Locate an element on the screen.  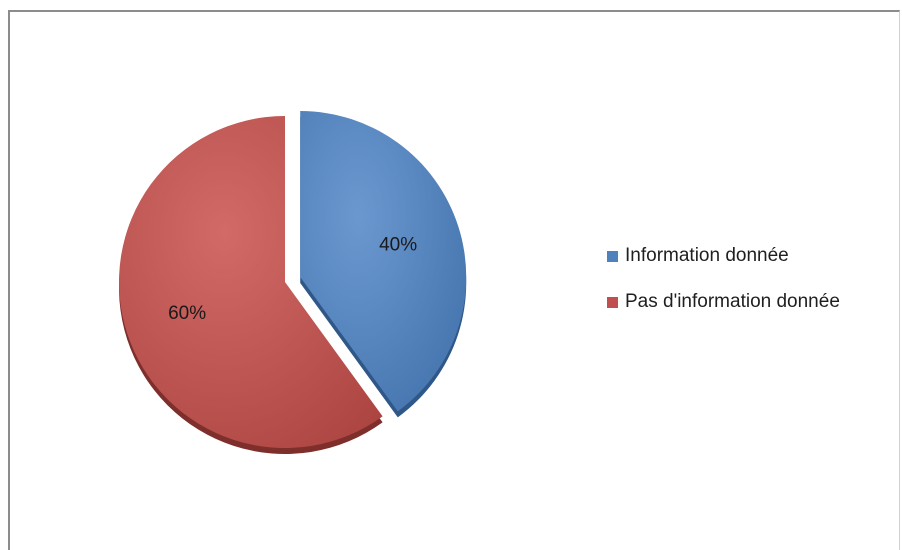
legend-item-pas-information-donnee: Pas d'information donnée is located at coordinates (723, 302).